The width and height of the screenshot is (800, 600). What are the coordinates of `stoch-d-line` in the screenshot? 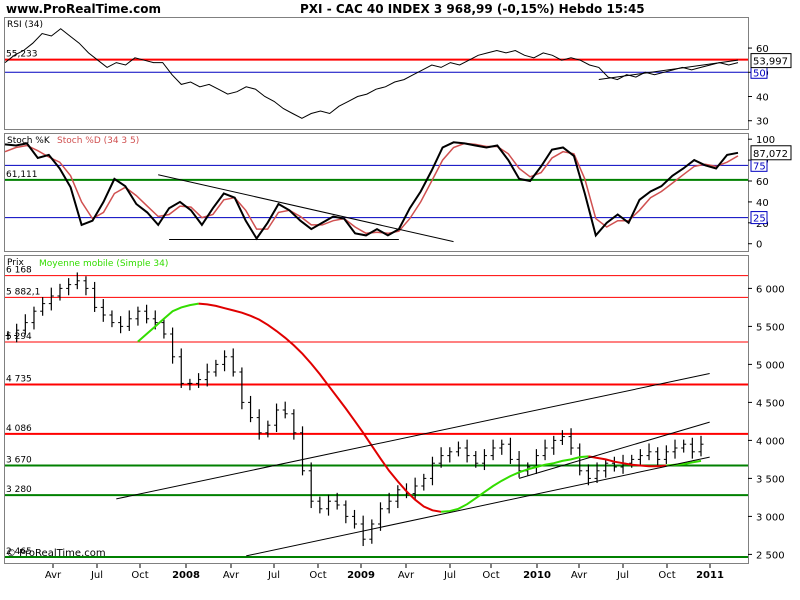 It's located at (371, 188).